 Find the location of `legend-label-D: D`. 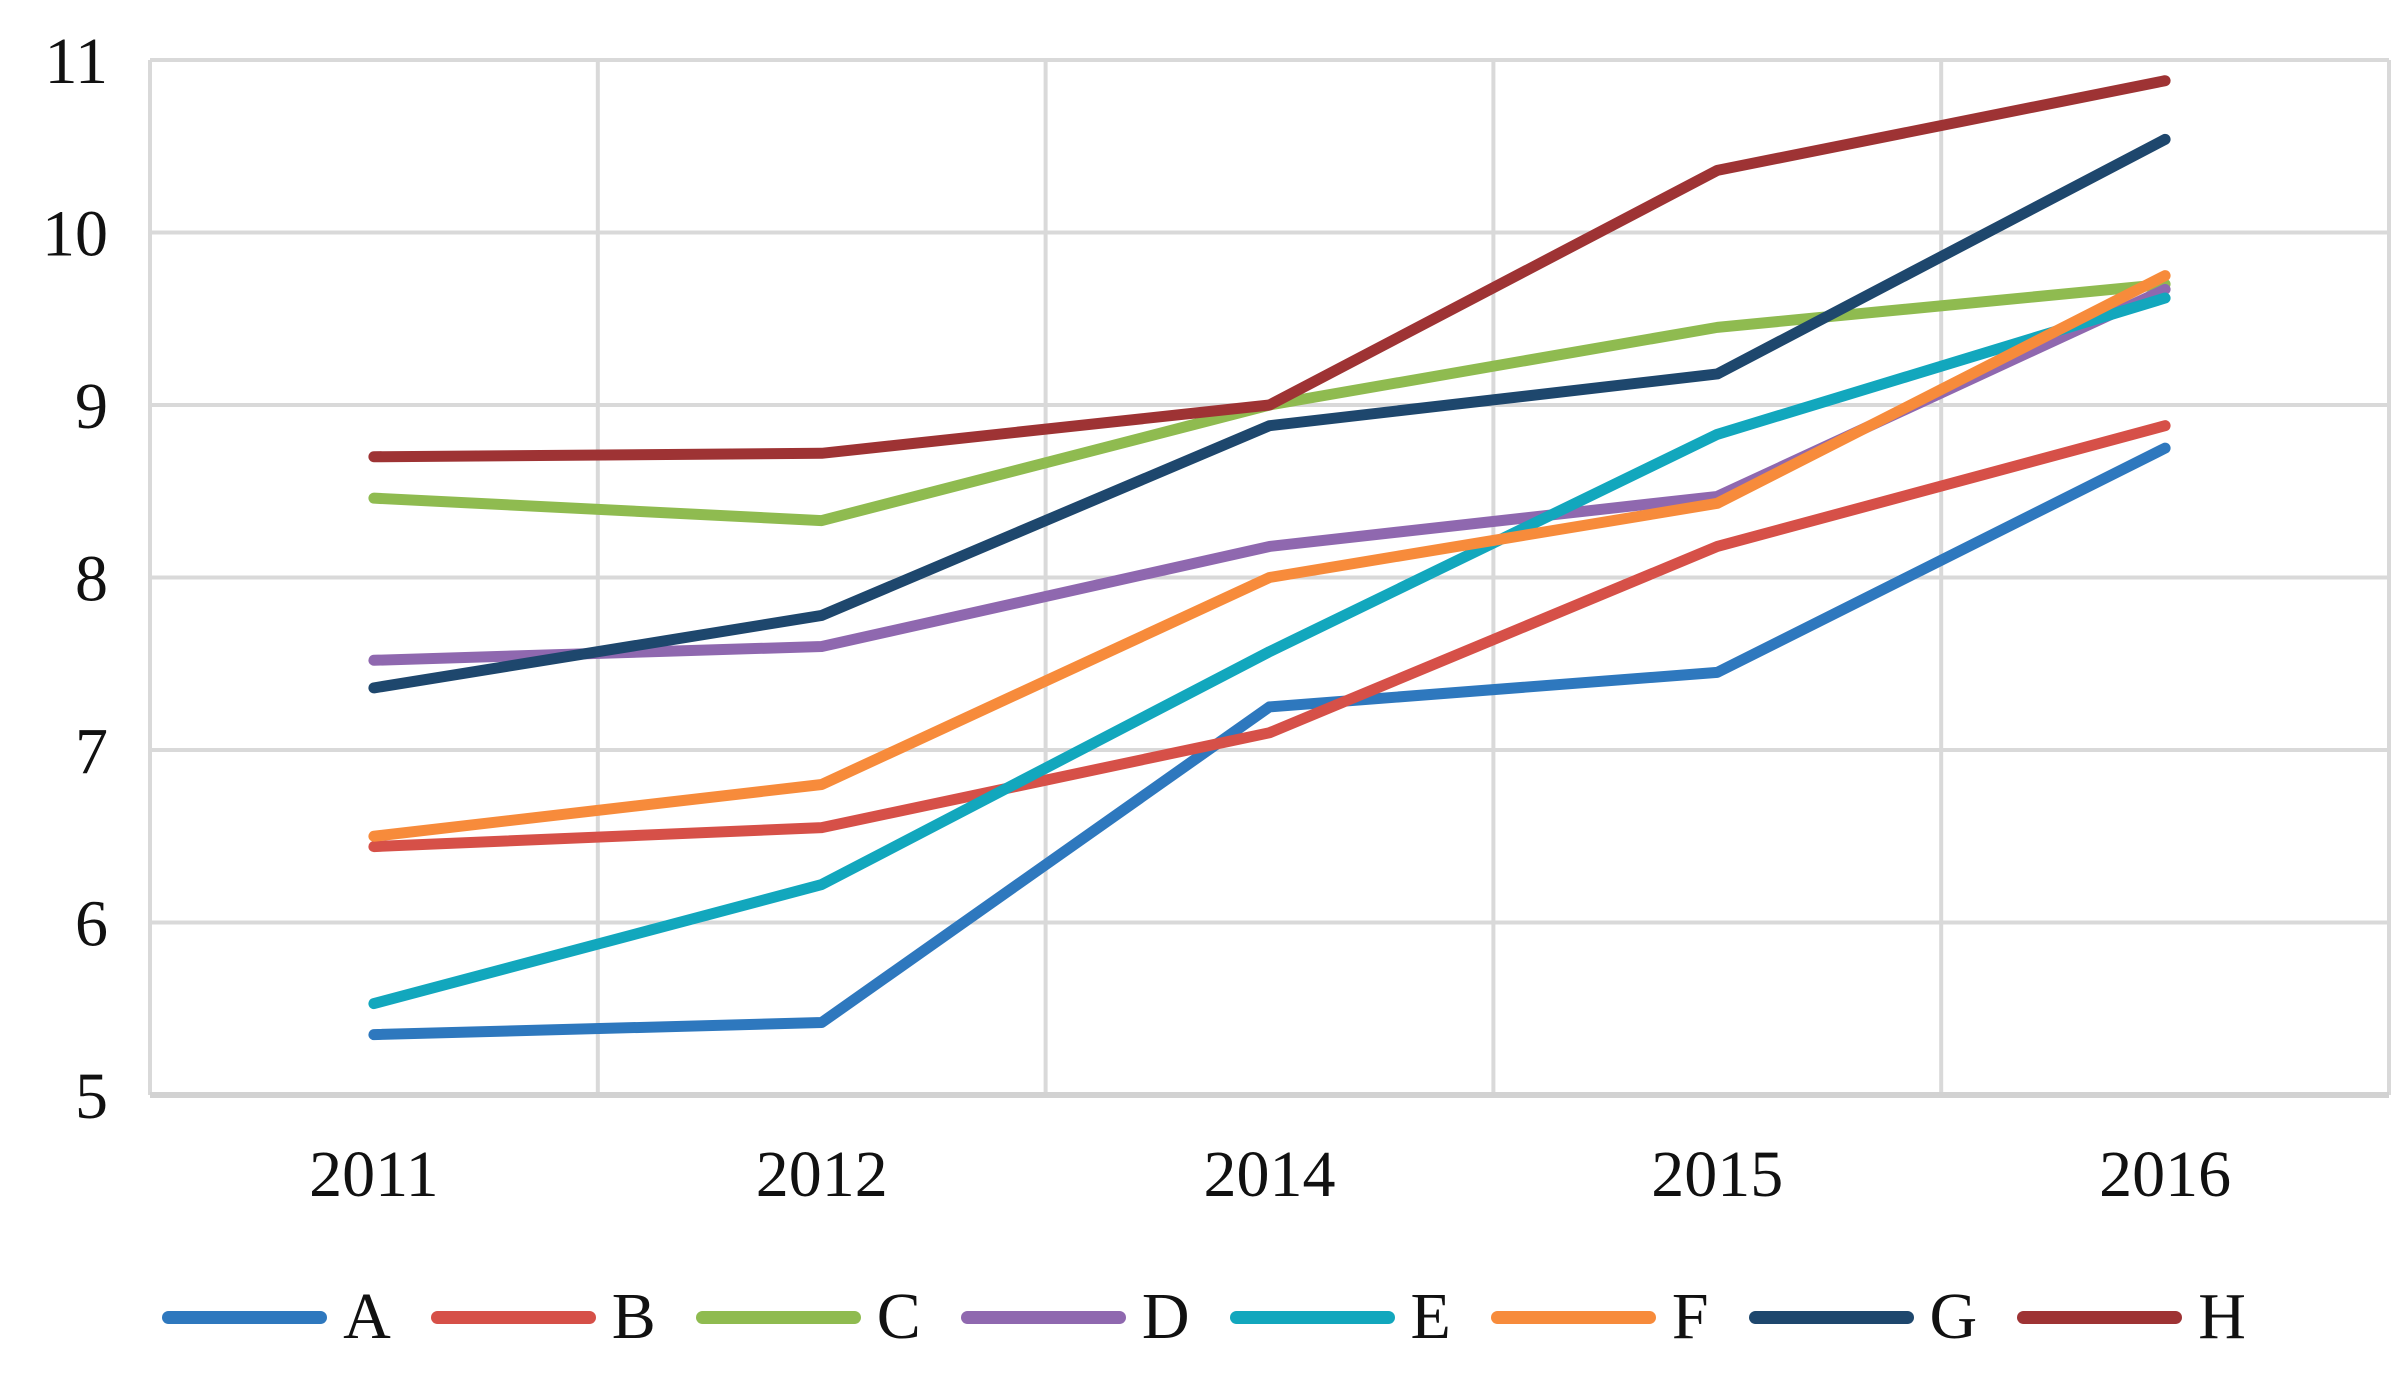

legend-label-D: D is located at coordinates (1165, 1316).